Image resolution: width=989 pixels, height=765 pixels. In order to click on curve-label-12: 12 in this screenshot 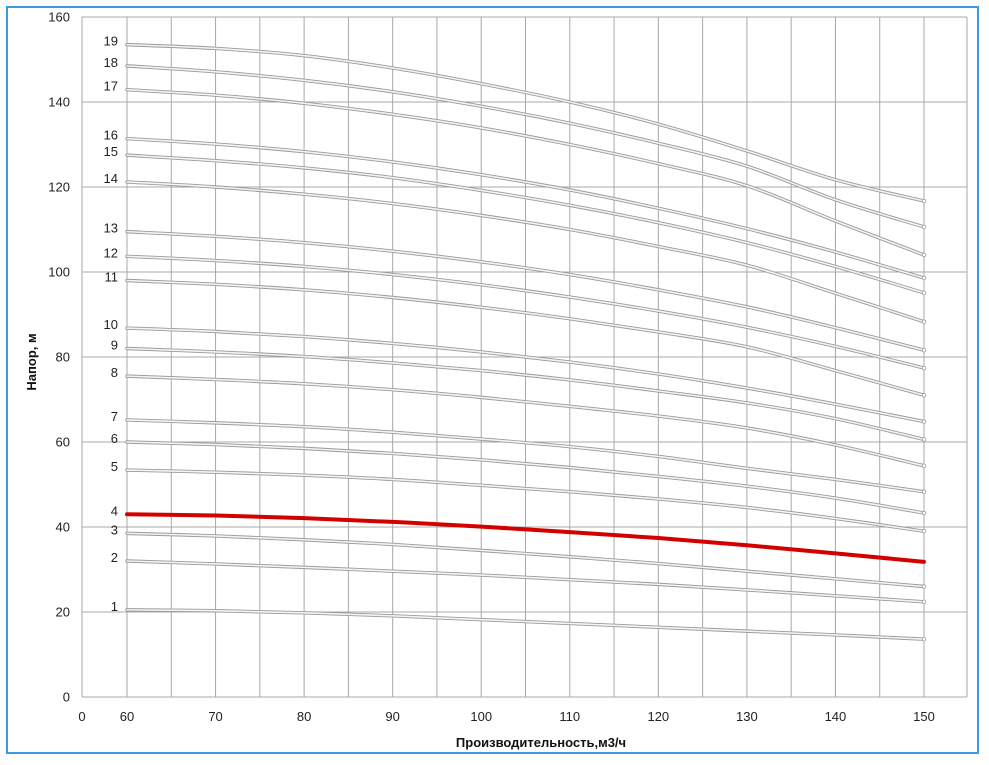, I will do `click(111, 252)`.